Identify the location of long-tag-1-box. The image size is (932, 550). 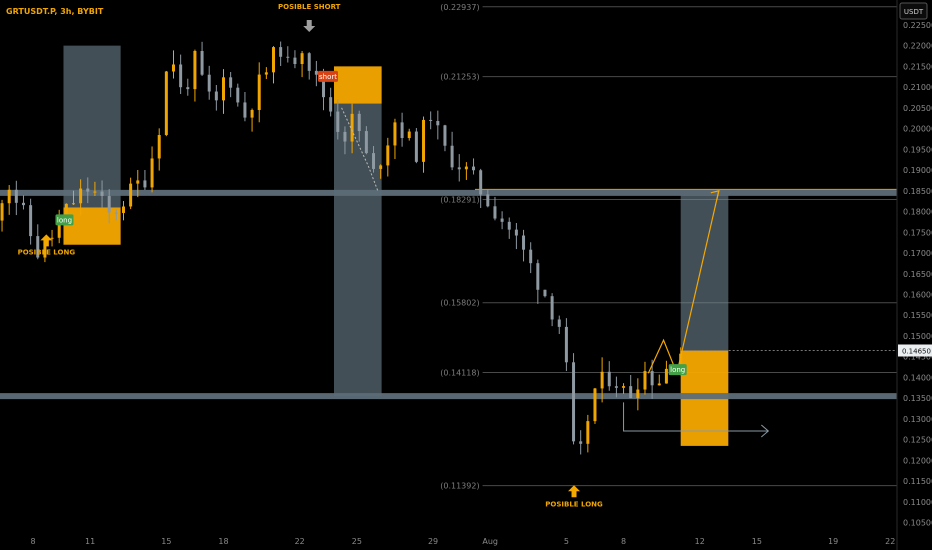
(64, 220).